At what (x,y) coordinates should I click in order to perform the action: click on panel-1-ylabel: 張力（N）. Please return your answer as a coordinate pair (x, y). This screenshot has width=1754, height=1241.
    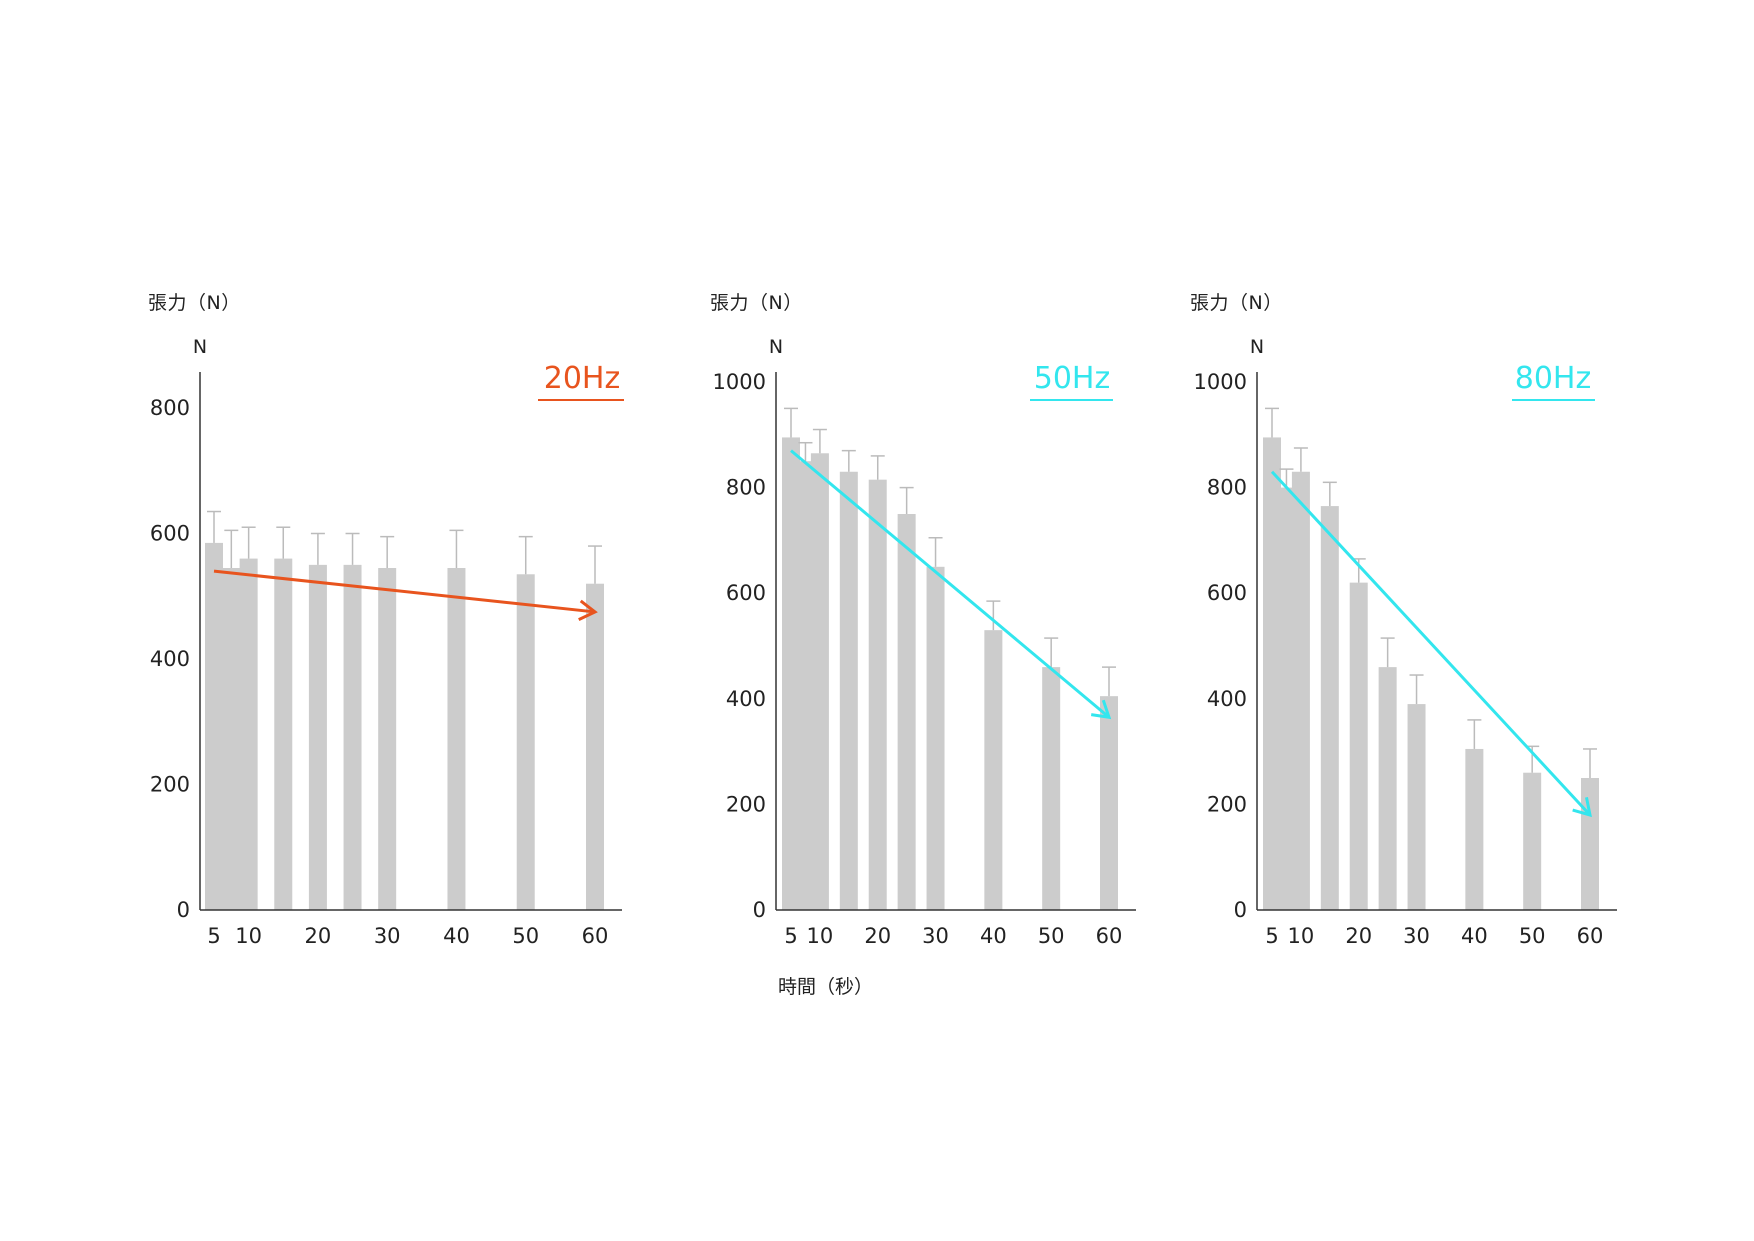
    Looking at the image, I should click on (194, 303).